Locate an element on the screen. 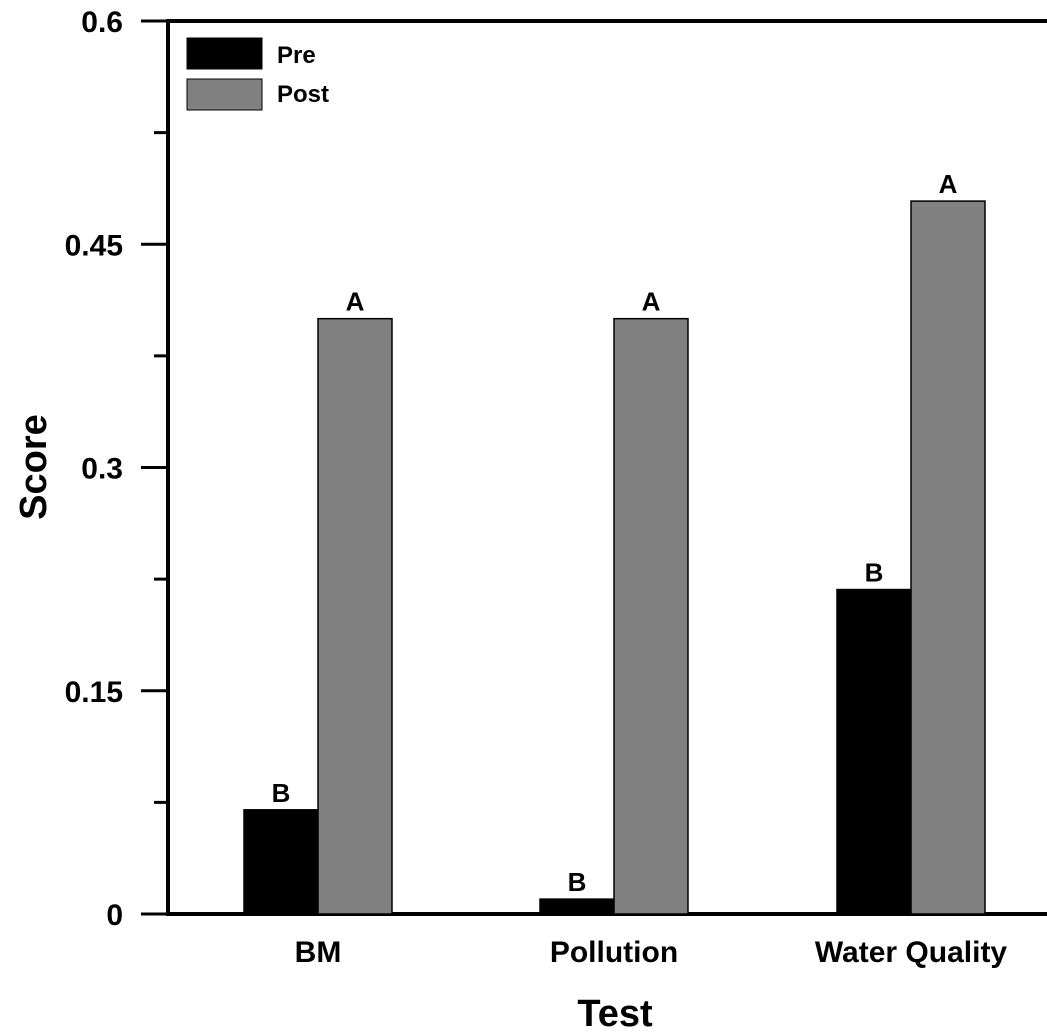 The height and width of the screenshot is (1033, 1047). legend-label-pre: Pre is located at coordinates (296, 55).